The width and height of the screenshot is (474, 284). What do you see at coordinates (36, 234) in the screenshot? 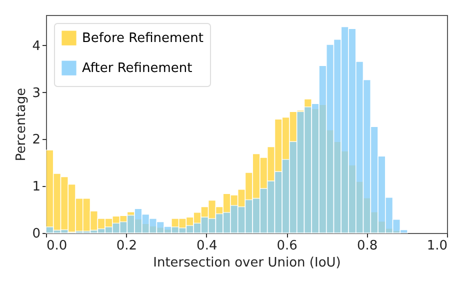
I see `y-tick-label: 0` at bounding box center [36, 234].